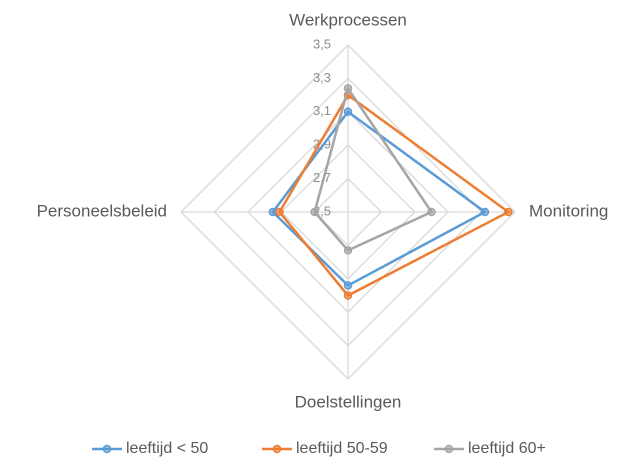 Image resolution: width=635 pixels, height=462 pixels. I want to click on tick-label: 3,5, so click(322, 43).